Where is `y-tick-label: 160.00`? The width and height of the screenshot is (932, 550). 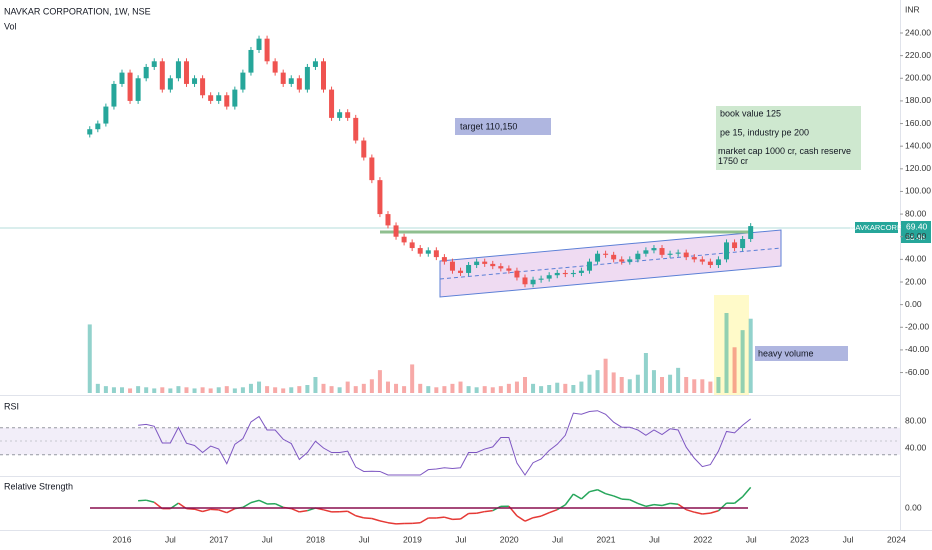
y-tick-label: 160.00 is located at coordinates (918, 123).